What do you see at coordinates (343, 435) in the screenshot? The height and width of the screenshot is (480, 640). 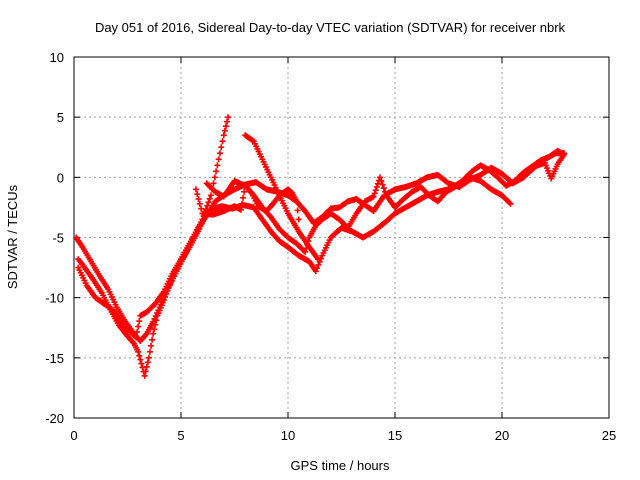 I see `x-tick-labels: 0 5 10 15 20 25` at bounding box center [343, 435].